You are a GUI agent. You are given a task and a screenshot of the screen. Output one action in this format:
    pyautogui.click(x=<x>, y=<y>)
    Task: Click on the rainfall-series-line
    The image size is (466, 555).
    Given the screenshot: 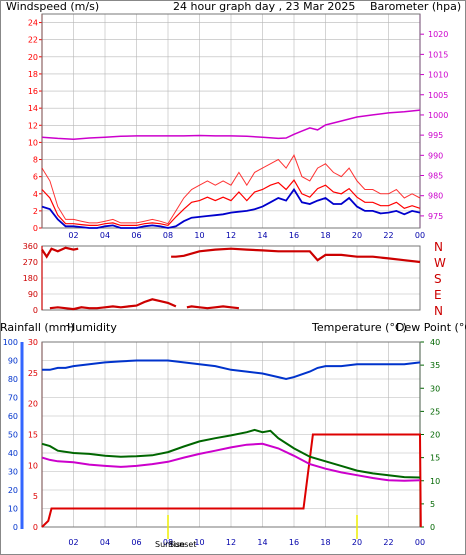 What is the action you would take?
    pyautogui.click(x=231, y=480)
    